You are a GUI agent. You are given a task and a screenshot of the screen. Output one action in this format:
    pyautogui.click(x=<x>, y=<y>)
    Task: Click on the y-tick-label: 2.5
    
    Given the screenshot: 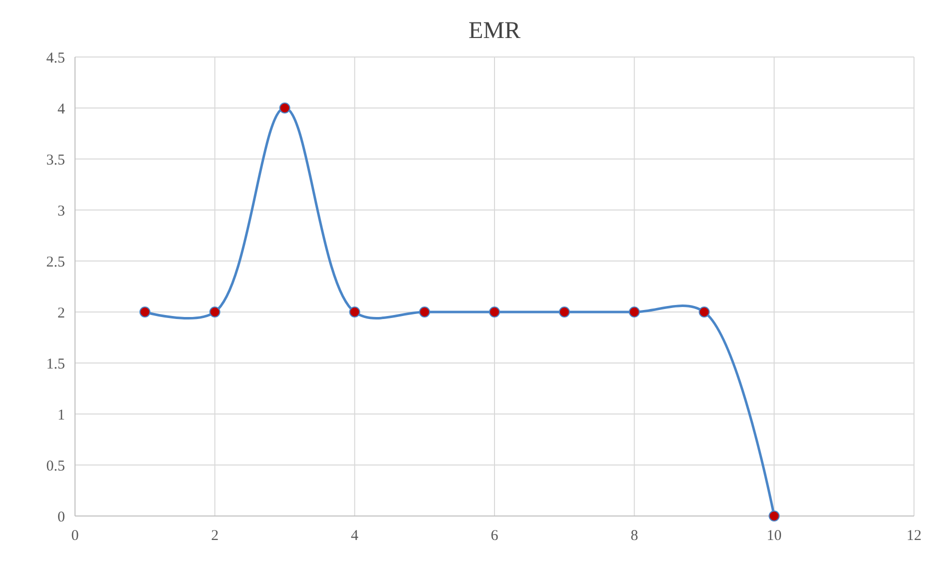 What is the action you would take?
    pyautogui.click(x=55, y=262)
    